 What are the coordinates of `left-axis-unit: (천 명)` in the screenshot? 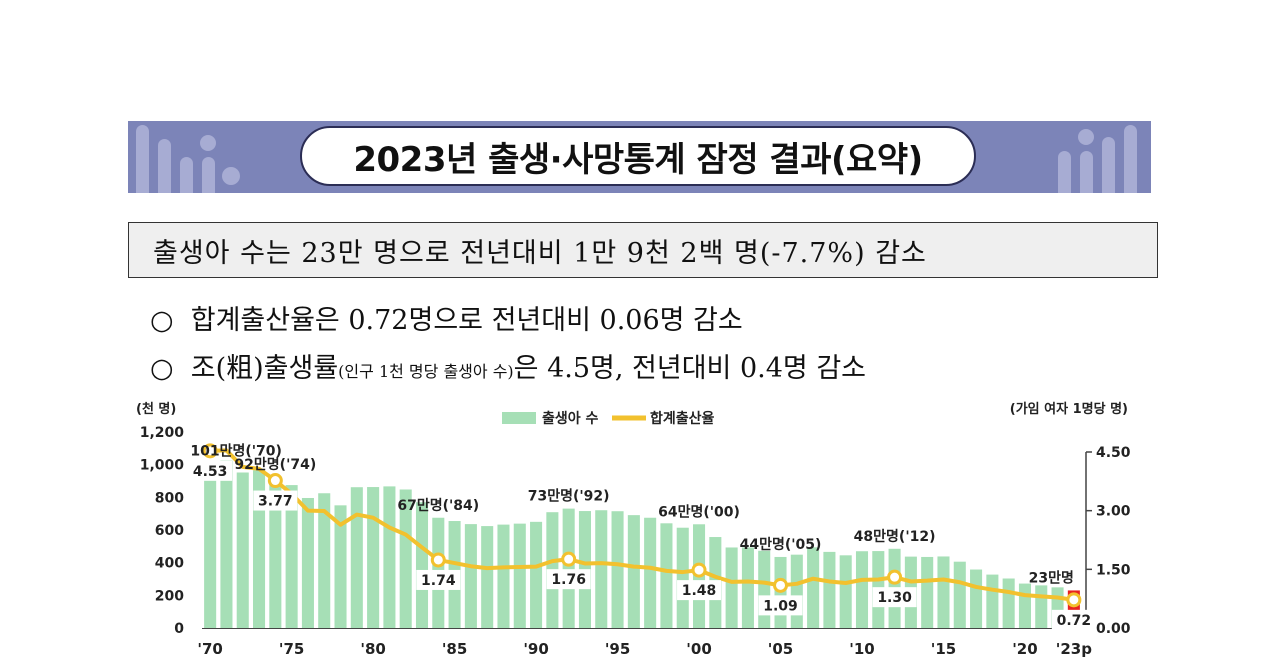 It's located at (156, 409).